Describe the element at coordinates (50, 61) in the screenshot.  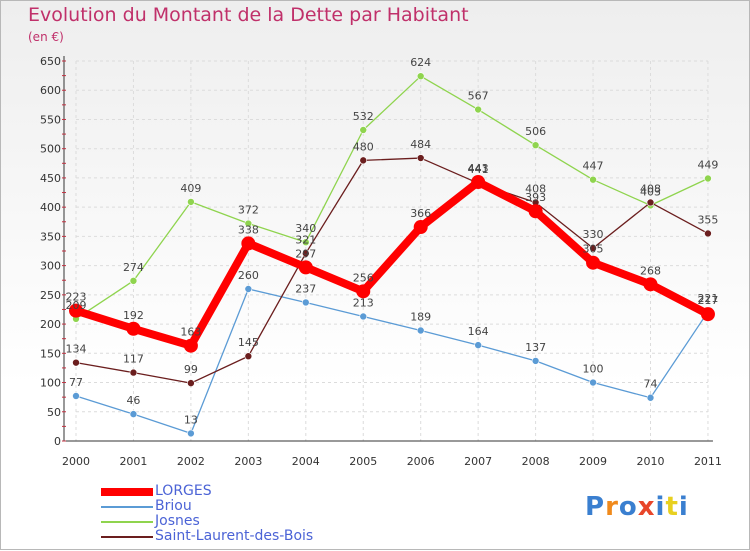
I see `y-tick-label: 650` at that location.